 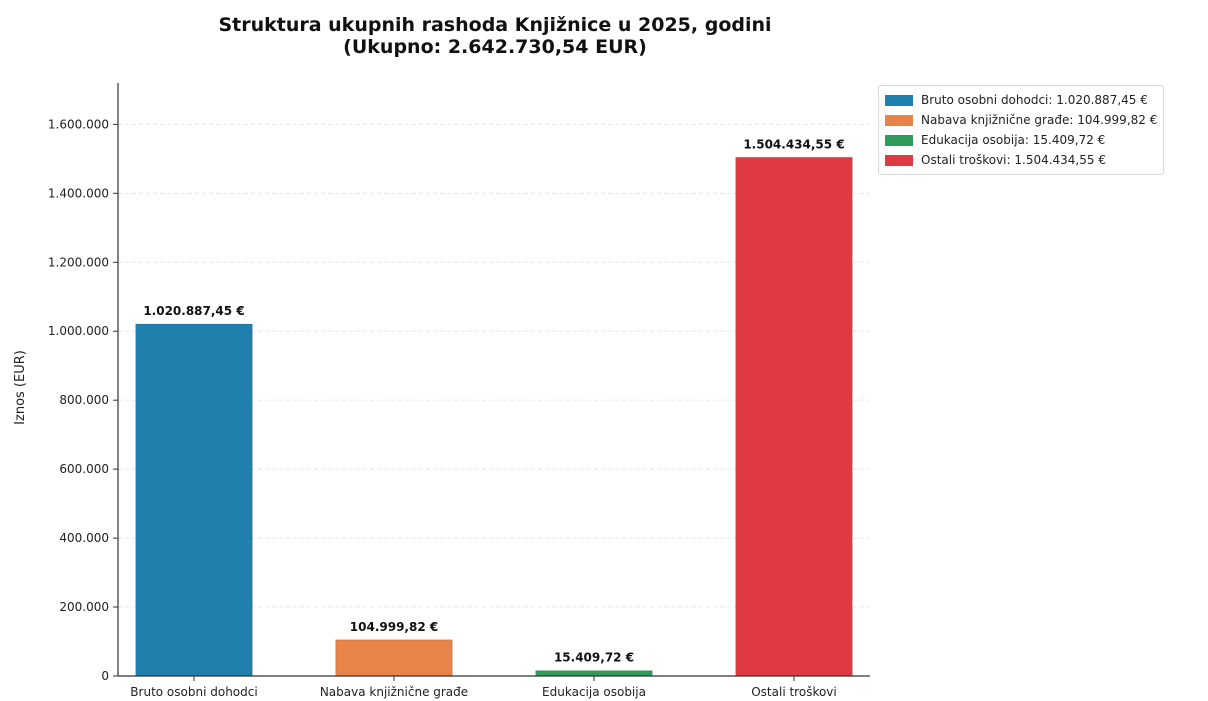 What do you see at coordinates (84, 400) in the screenshot?
I see `y-tick-label: 800.000` at bounding box center [84, 400].